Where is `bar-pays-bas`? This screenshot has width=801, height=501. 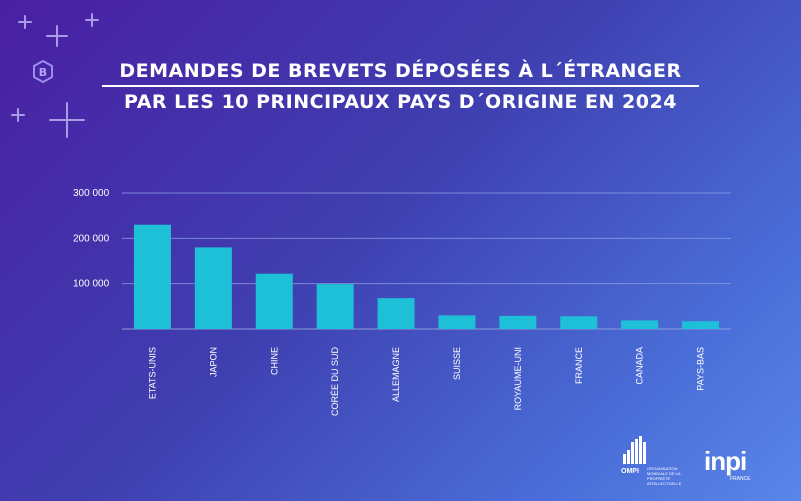
bar-pays-bas is located at coordinates (701, 325).